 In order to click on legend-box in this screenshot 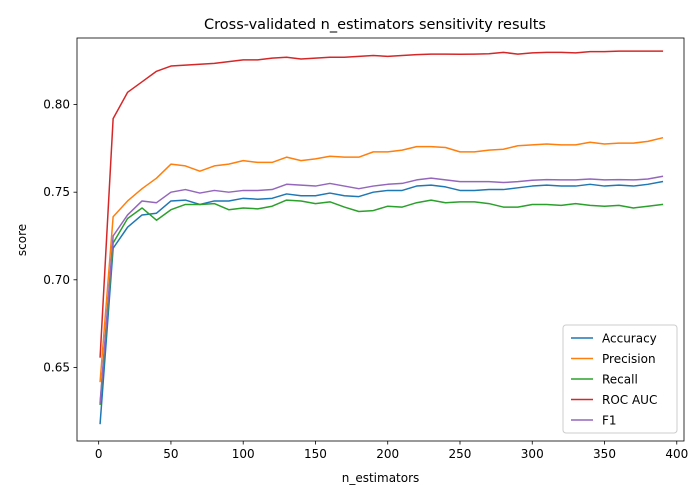, I will do `click(620, 379)`.